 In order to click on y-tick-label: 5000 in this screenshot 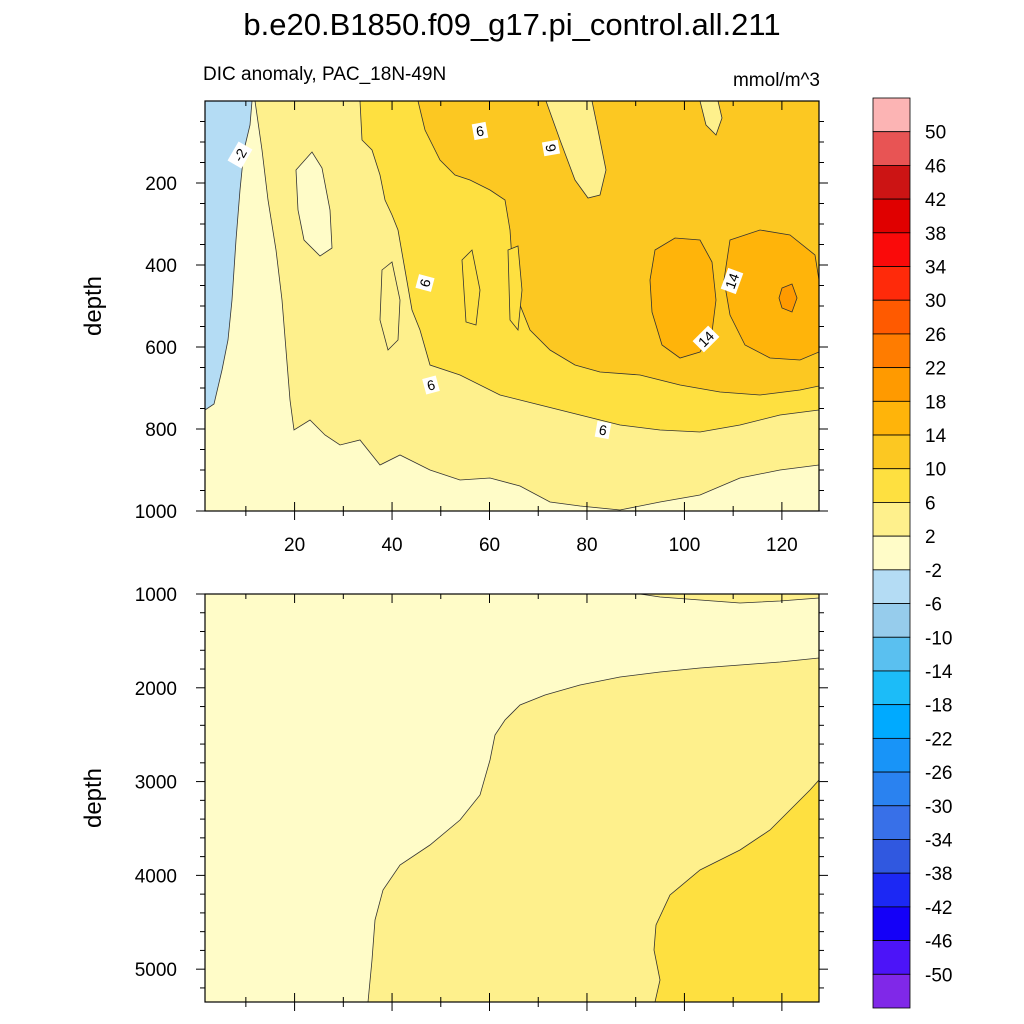, I will do `click(156, 970)`.